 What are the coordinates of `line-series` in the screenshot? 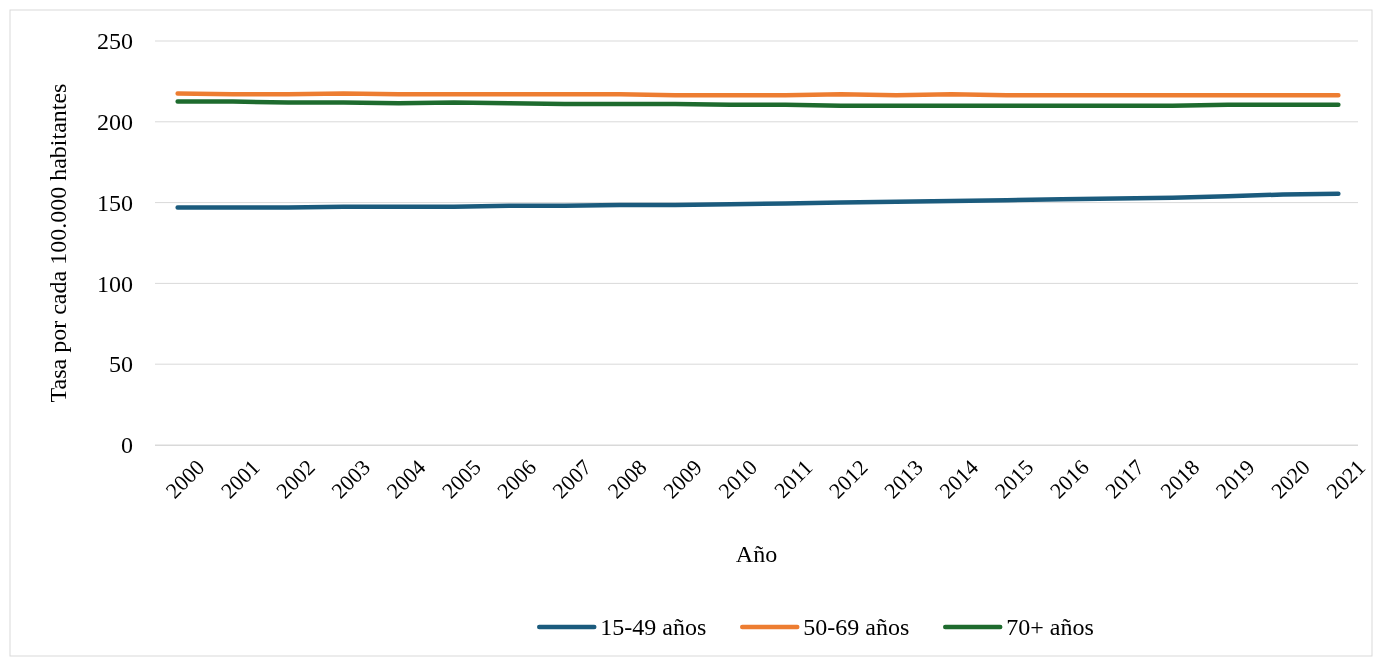 It's located at (758, 200).